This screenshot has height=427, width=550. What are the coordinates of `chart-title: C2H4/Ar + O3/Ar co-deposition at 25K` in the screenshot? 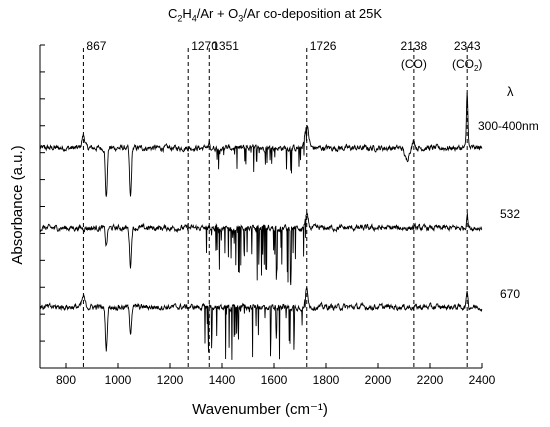 It's located at (275, 15).